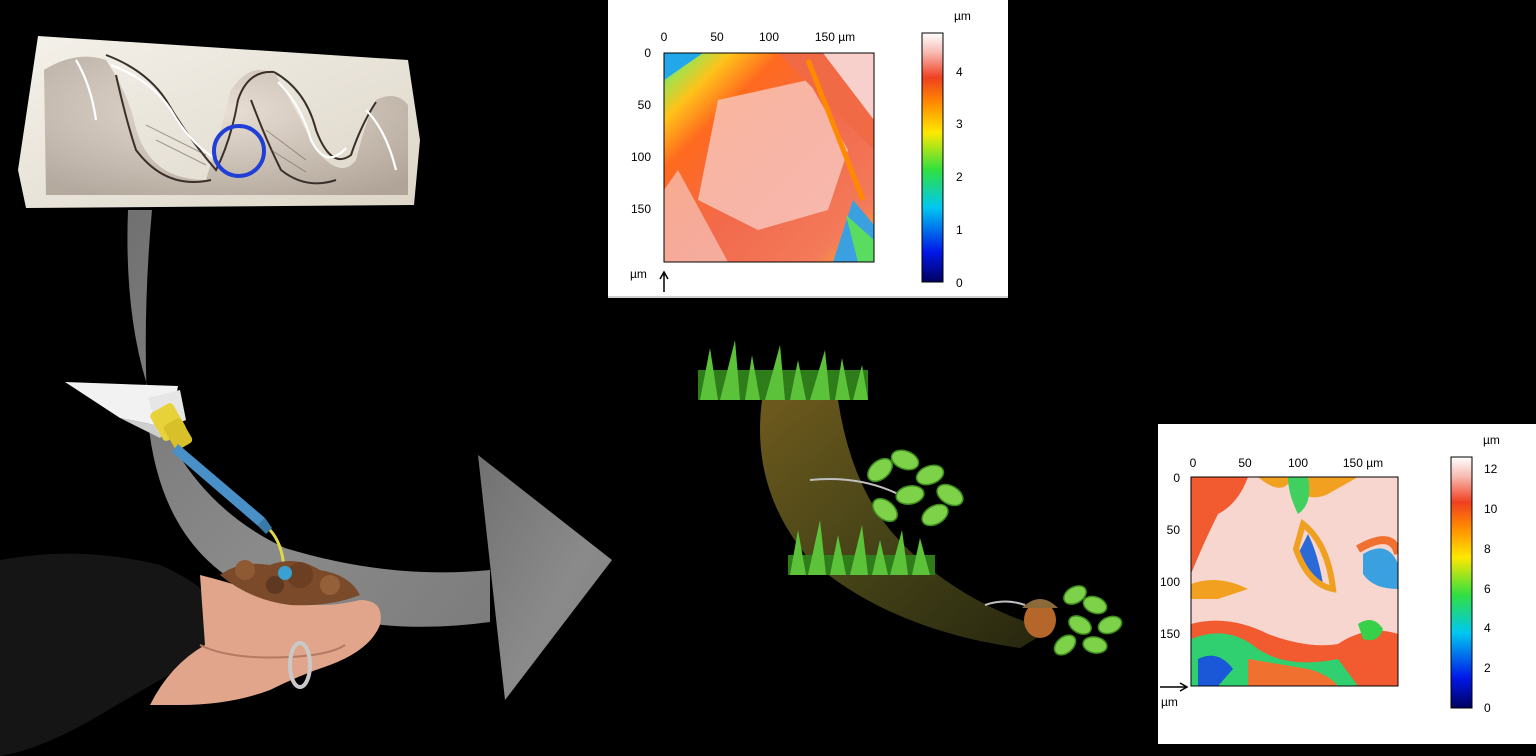  Describe the element at coordinates (1487, 549) in the screenshot. I see `colorbar-tick: 8` at that location.